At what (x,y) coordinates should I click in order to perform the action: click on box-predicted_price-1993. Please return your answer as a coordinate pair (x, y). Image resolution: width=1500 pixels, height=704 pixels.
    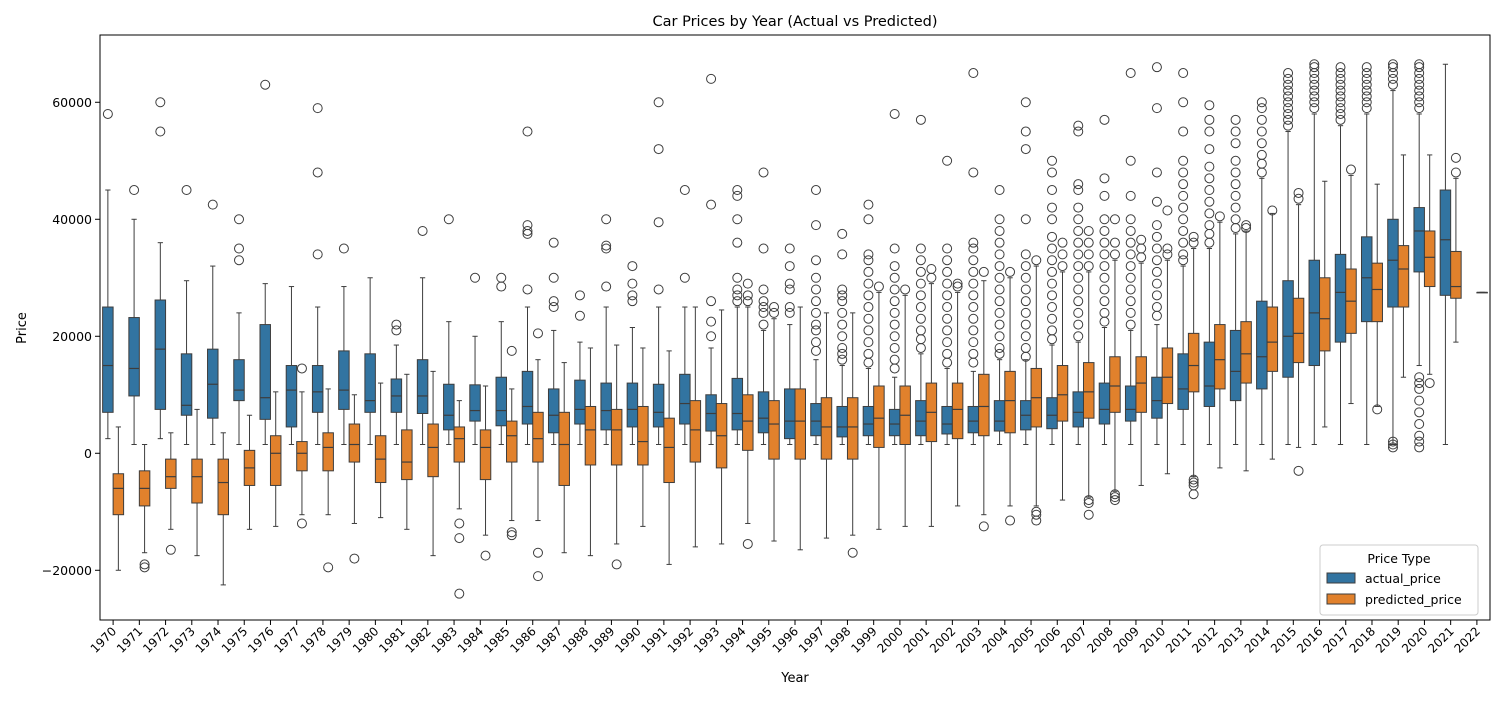
    Looking at the image, I should click on (721, 427).